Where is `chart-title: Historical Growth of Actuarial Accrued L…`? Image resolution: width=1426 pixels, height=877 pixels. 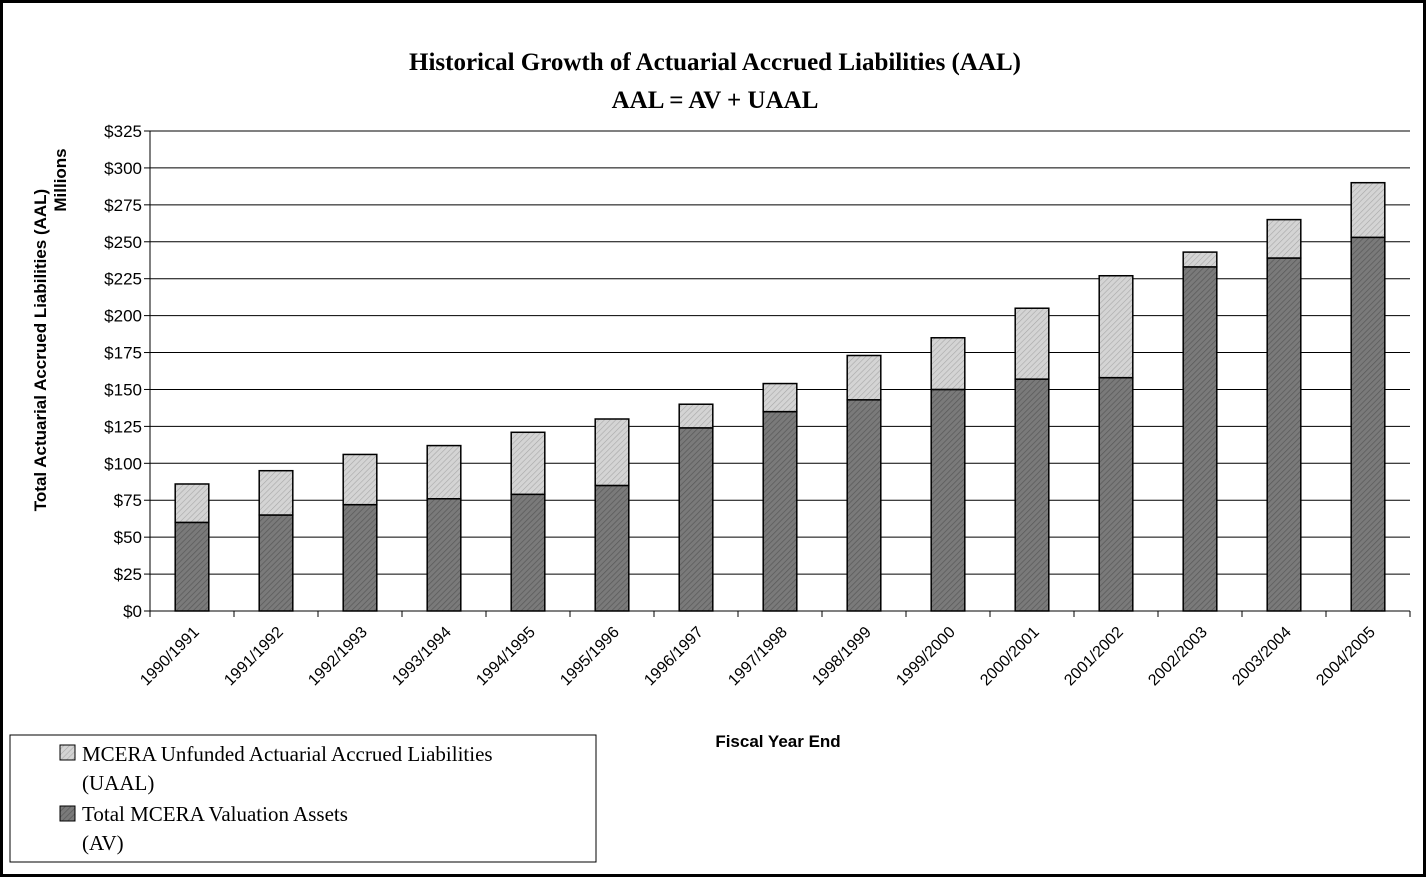 chart-title: Historical Growth of Actuarial Accrued L… is located at coordinates (715, 62).